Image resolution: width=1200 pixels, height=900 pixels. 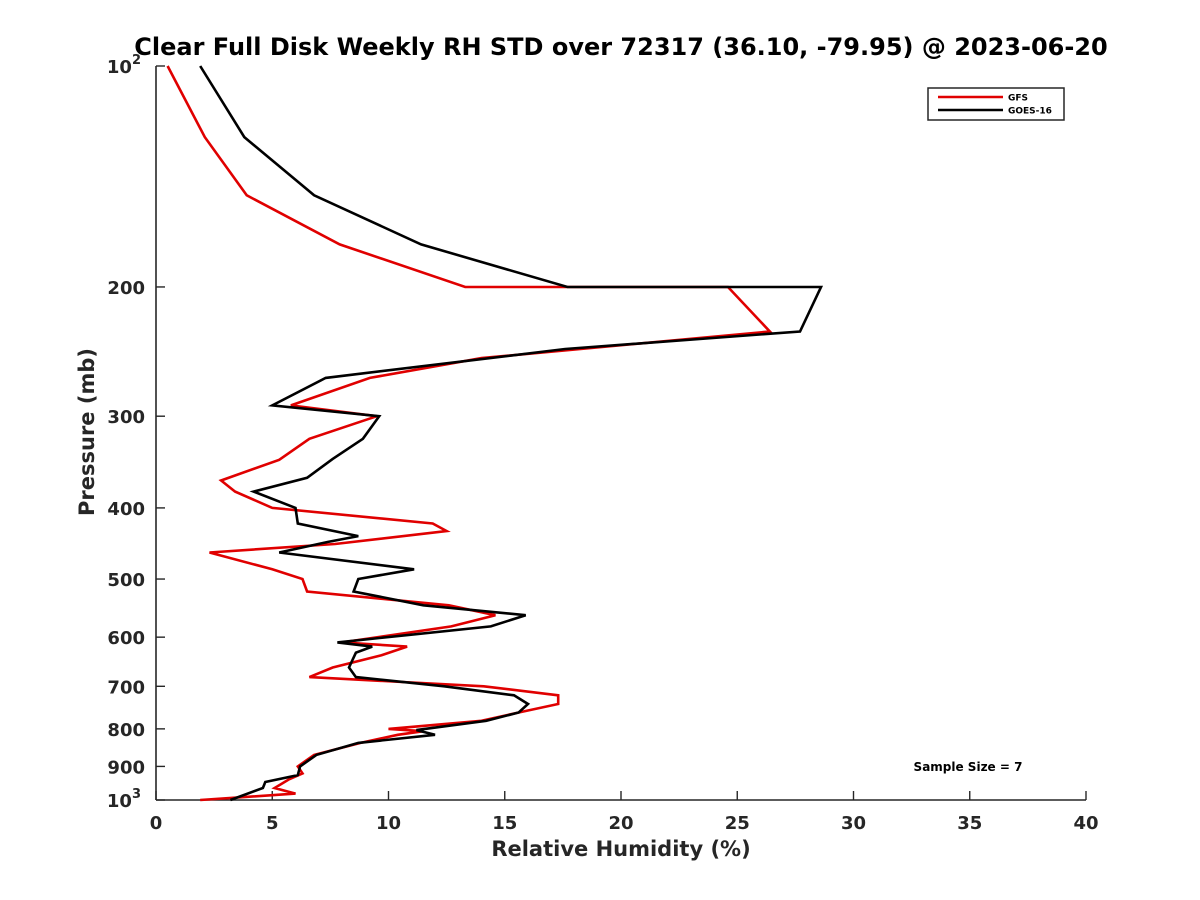 I want to click on y-tick-exponent: 2, so click(x=136, y=60).